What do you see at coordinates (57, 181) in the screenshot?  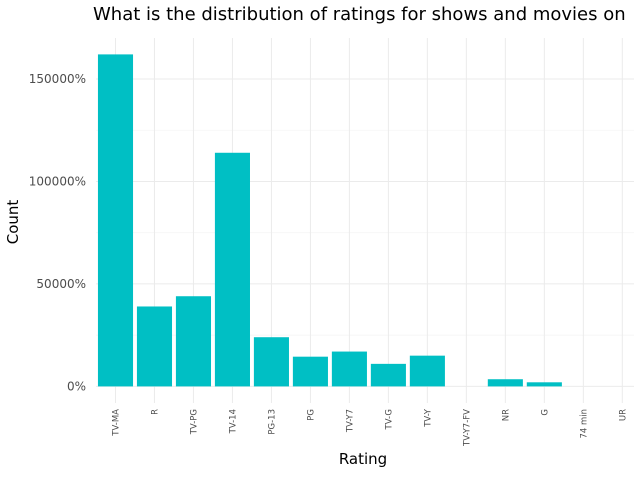 I see `y-tick-label: 100000%` at bounding box center [57, 181].